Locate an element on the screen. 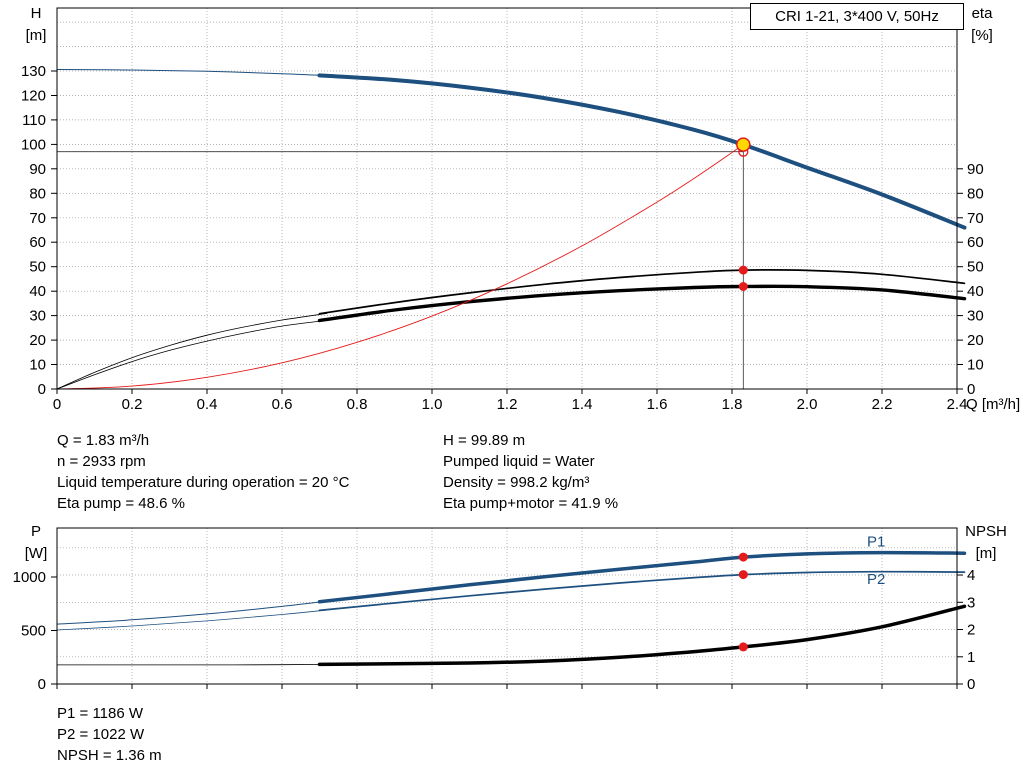 The image size is (1024, 781). info-pumped-liquid: Pumped liquid = Water is located at coordinates (519, 461).